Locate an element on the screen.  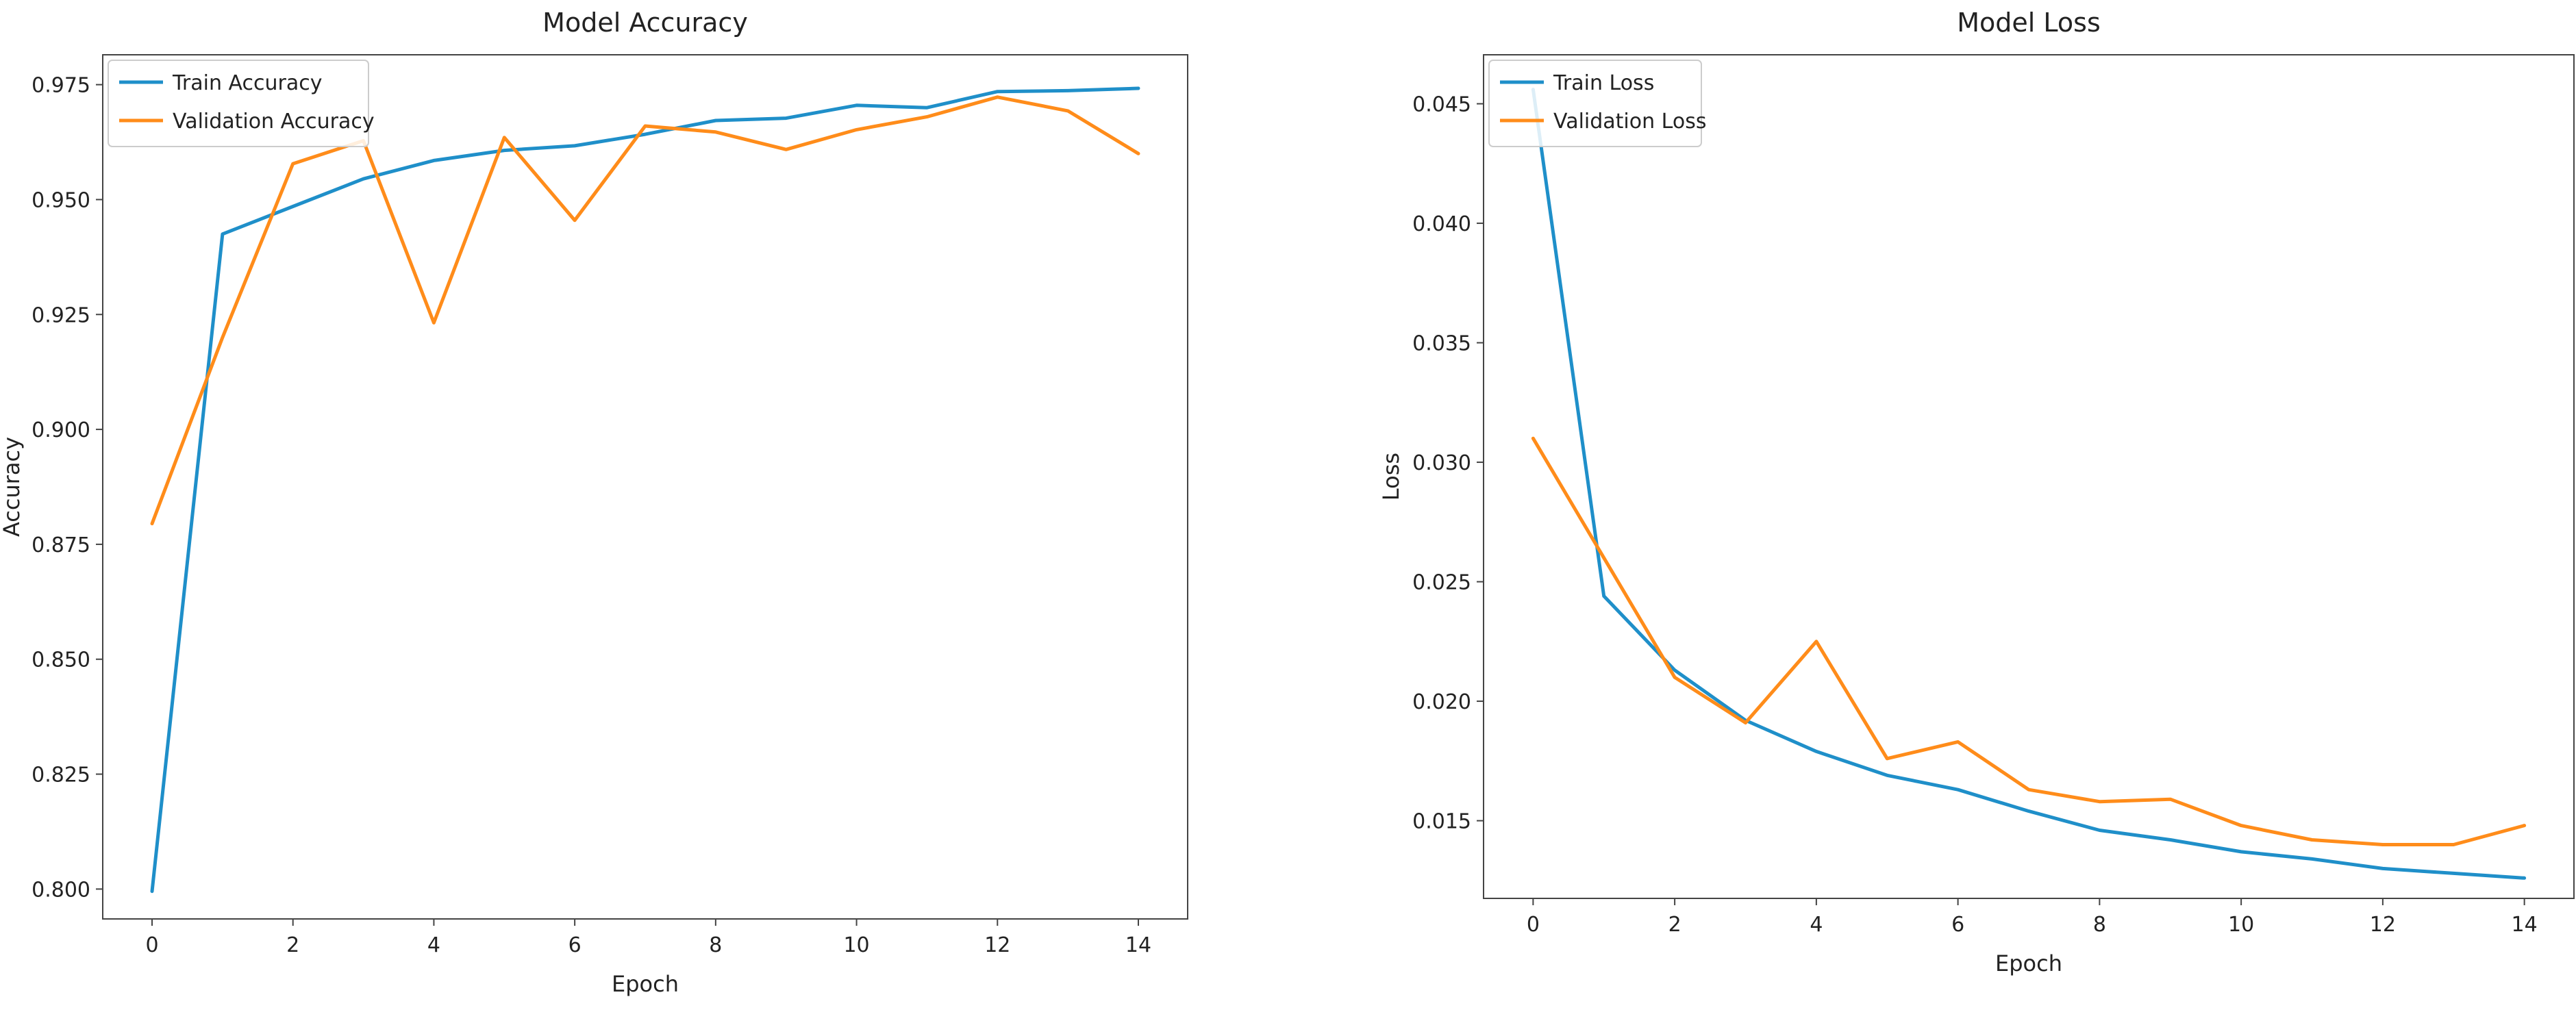
chart-title: Model Accuracy is located at coordinates (645, 23).